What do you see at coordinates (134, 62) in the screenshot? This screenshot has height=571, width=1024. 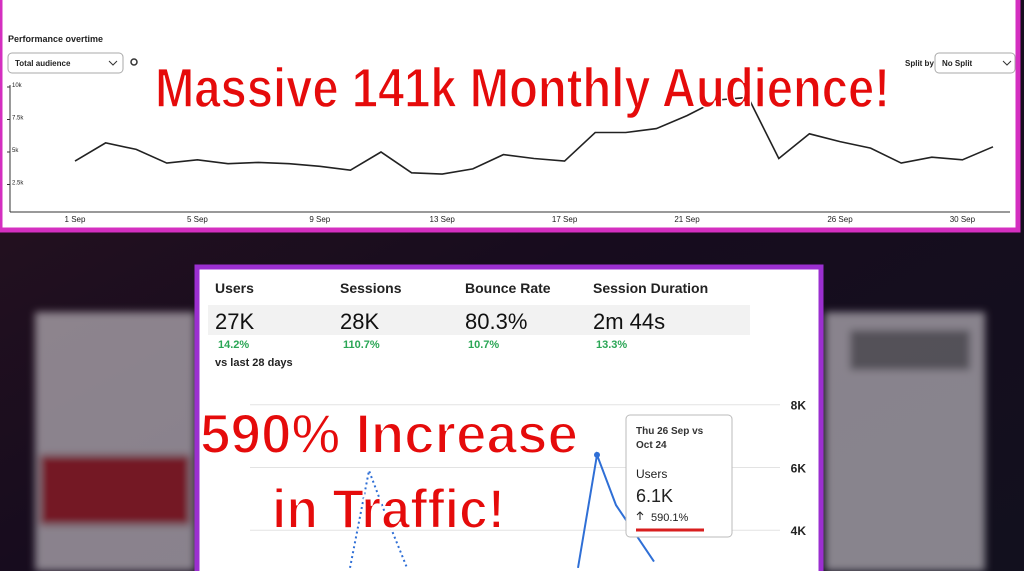 I see `info-icon` at bounding box center [134, 62].